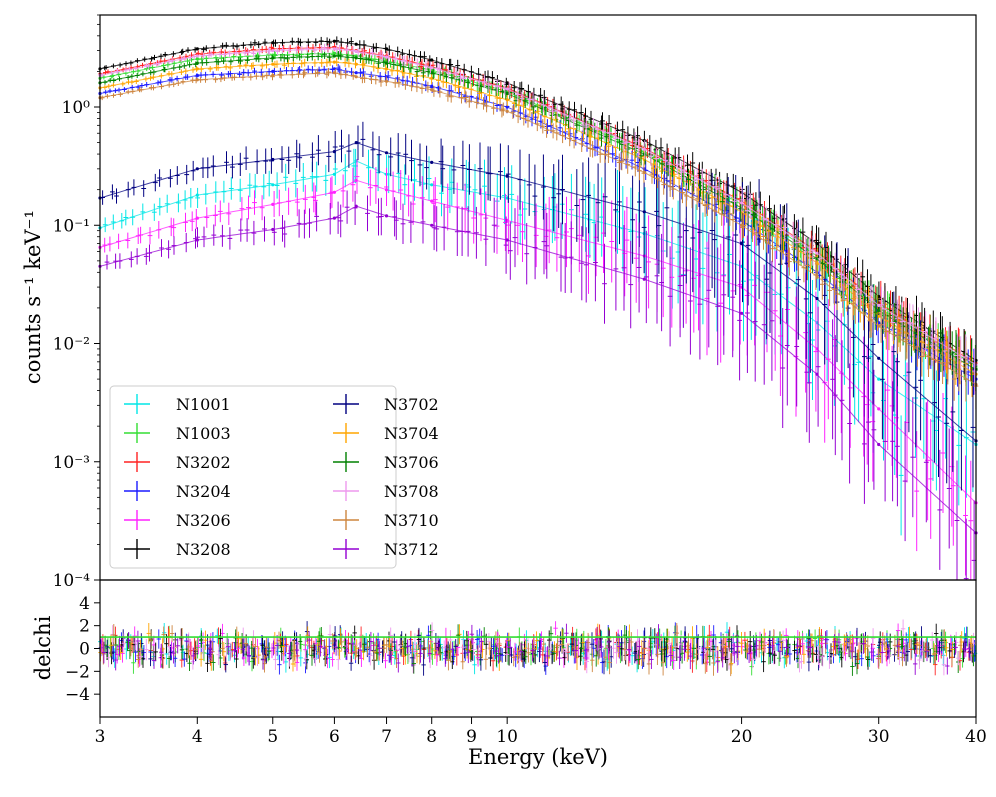 The height and width of the screenshot is (797, 996). What do you see at coordinates (411, 491) in the screenshot?
I see `legend-label: N3708` at bounding box center [411, 491].